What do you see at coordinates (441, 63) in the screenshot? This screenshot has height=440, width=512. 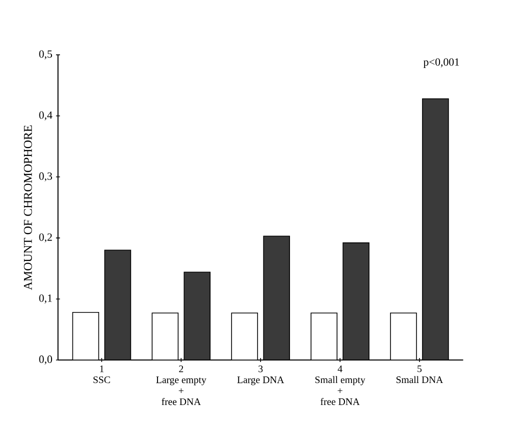 I see `annotation: p<0,001` at bounding box center [441, 63].